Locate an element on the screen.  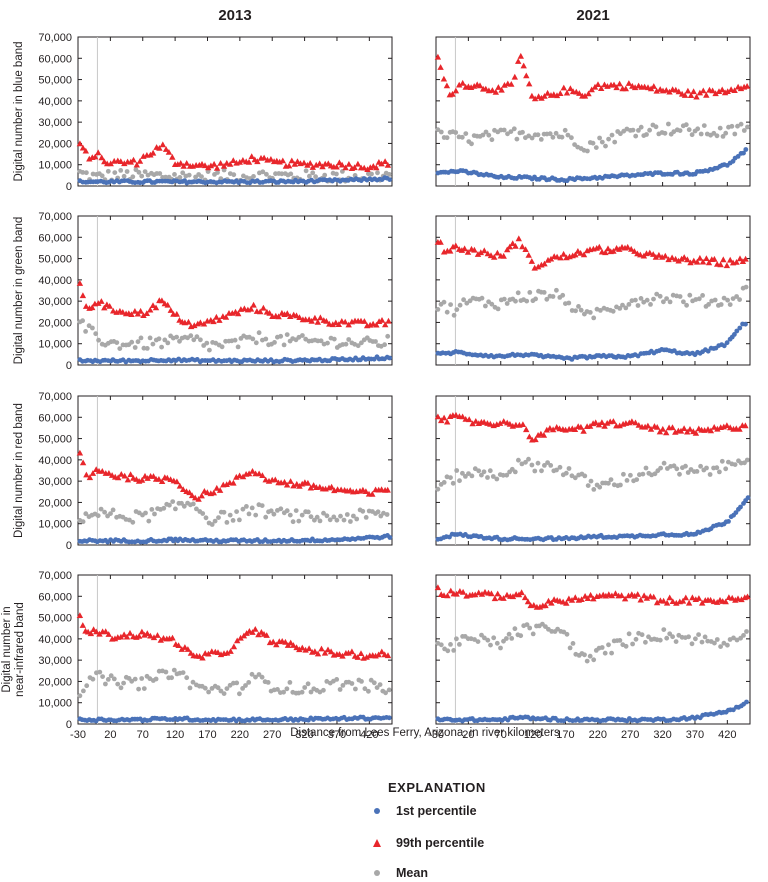
x-tick-label: 270 is located at coordinates (272, 735).